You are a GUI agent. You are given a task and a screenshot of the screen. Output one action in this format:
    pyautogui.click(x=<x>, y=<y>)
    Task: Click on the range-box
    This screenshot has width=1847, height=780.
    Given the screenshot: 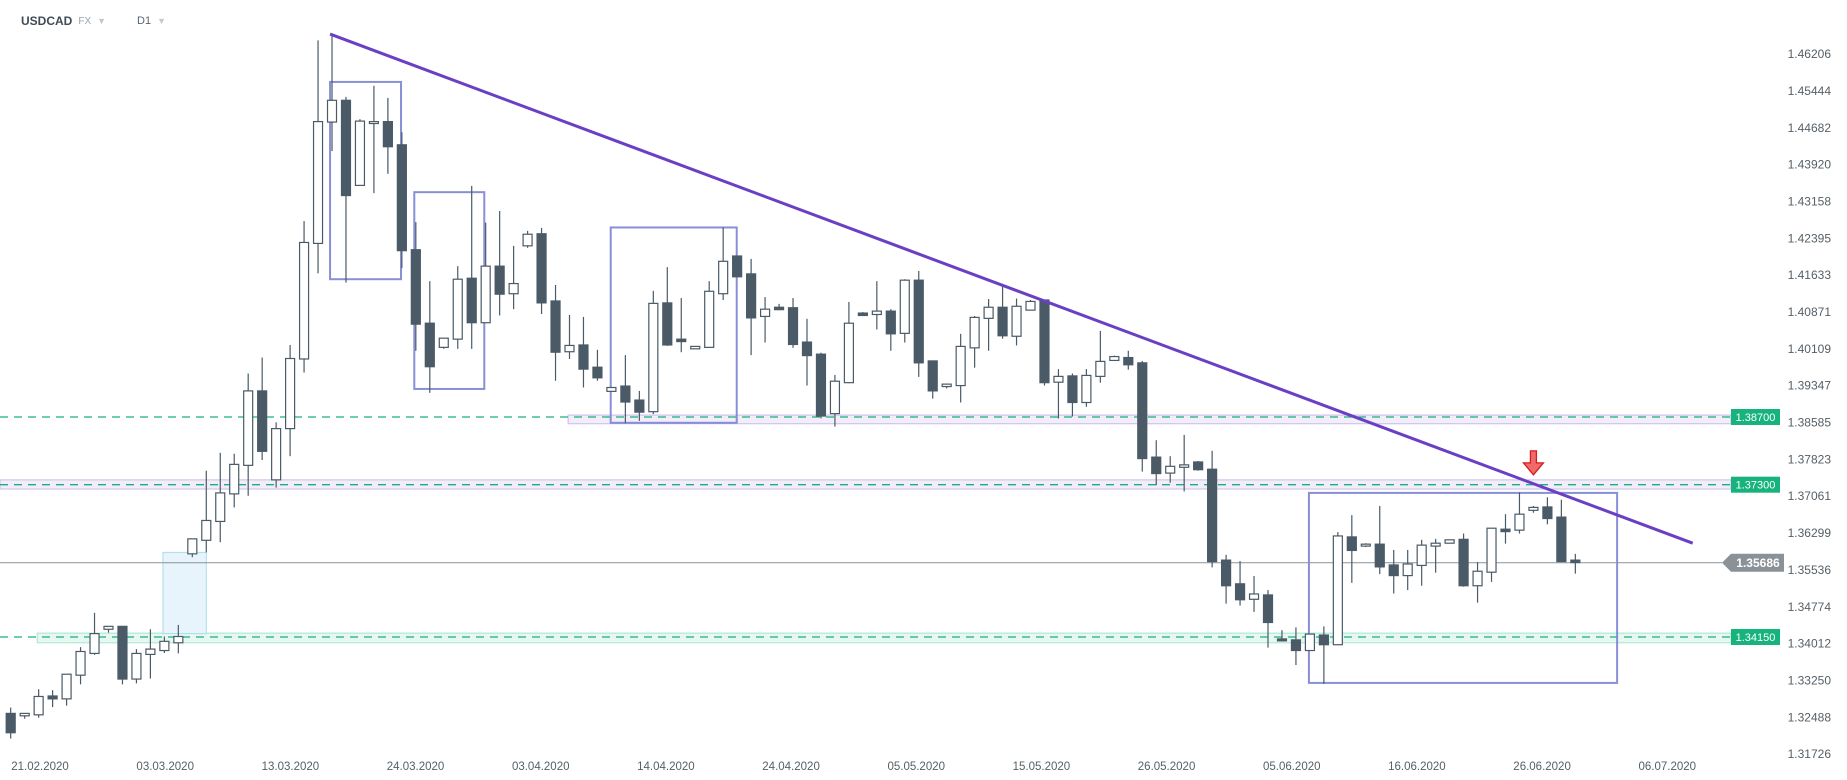 What is the action you would take?
    pyautogui.click(x=673, y=325)
    